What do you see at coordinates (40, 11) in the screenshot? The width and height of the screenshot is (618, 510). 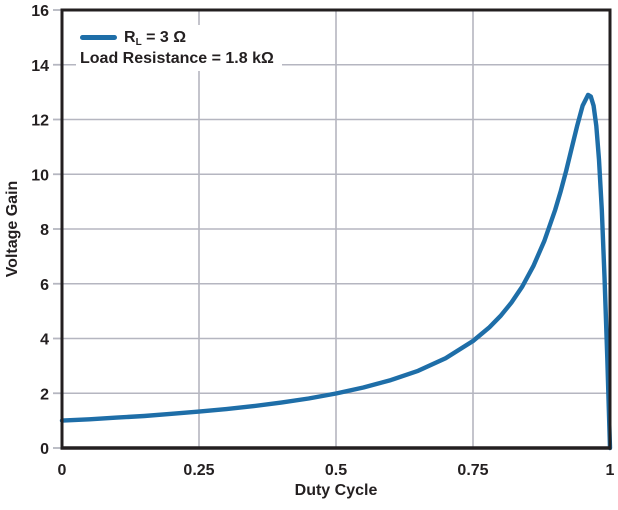 I see `y-tick-label: 16` at bounding box center [40, 11].